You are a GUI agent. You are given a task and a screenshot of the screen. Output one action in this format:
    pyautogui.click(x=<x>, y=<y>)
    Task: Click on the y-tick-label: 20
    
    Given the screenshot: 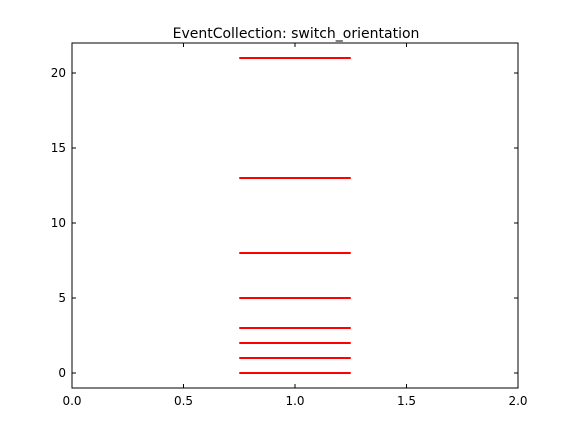 What is the action you would take?
    pyautogui.click(x=58, y=73)
    